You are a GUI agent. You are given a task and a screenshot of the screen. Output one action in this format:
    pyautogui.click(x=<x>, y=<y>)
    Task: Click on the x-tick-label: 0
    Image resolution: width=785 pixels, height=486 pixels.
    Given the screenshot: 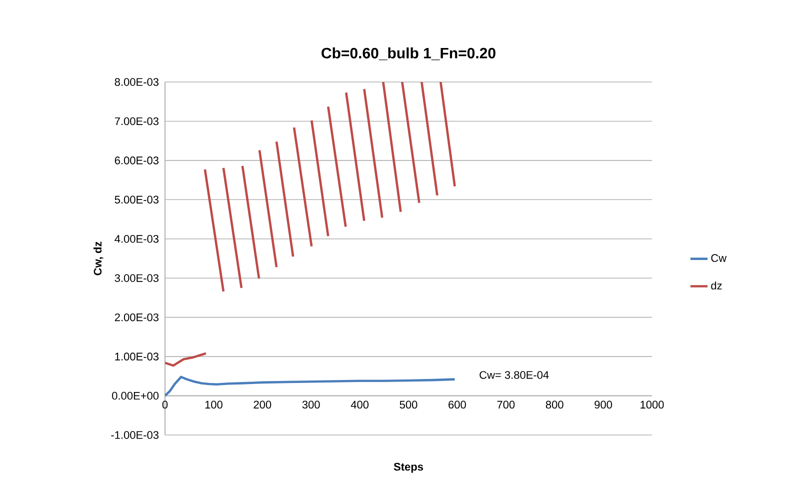 What is the action you would take?
    pyautogui.click(x=165, y=404)
    